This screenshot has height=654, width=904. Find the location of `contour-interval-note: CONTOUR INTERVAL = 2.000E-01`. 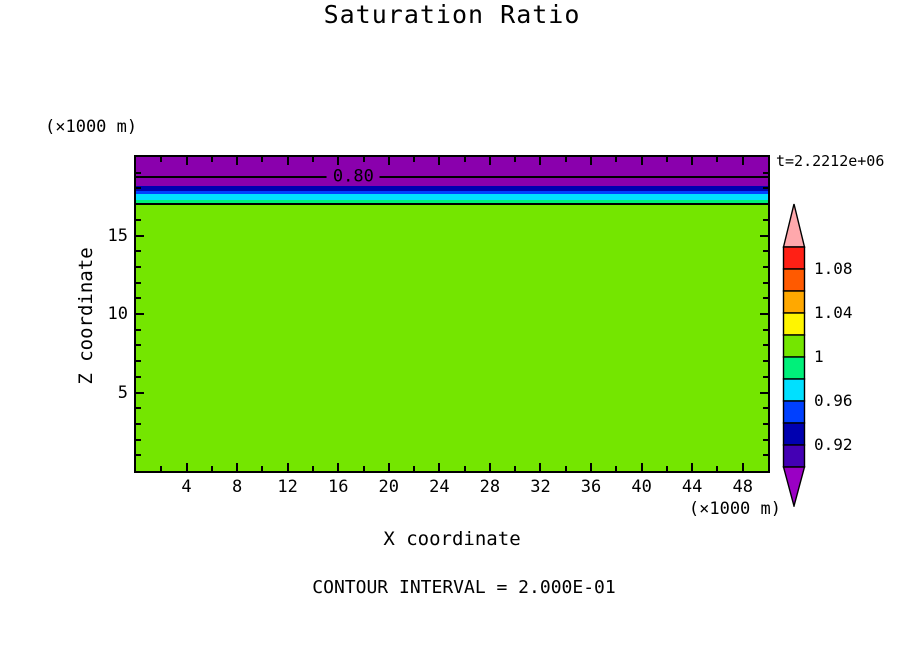

contour-interval-note: CONTOUR INTERVAL = 2.000E-01 is located at coordinates (464, 587).